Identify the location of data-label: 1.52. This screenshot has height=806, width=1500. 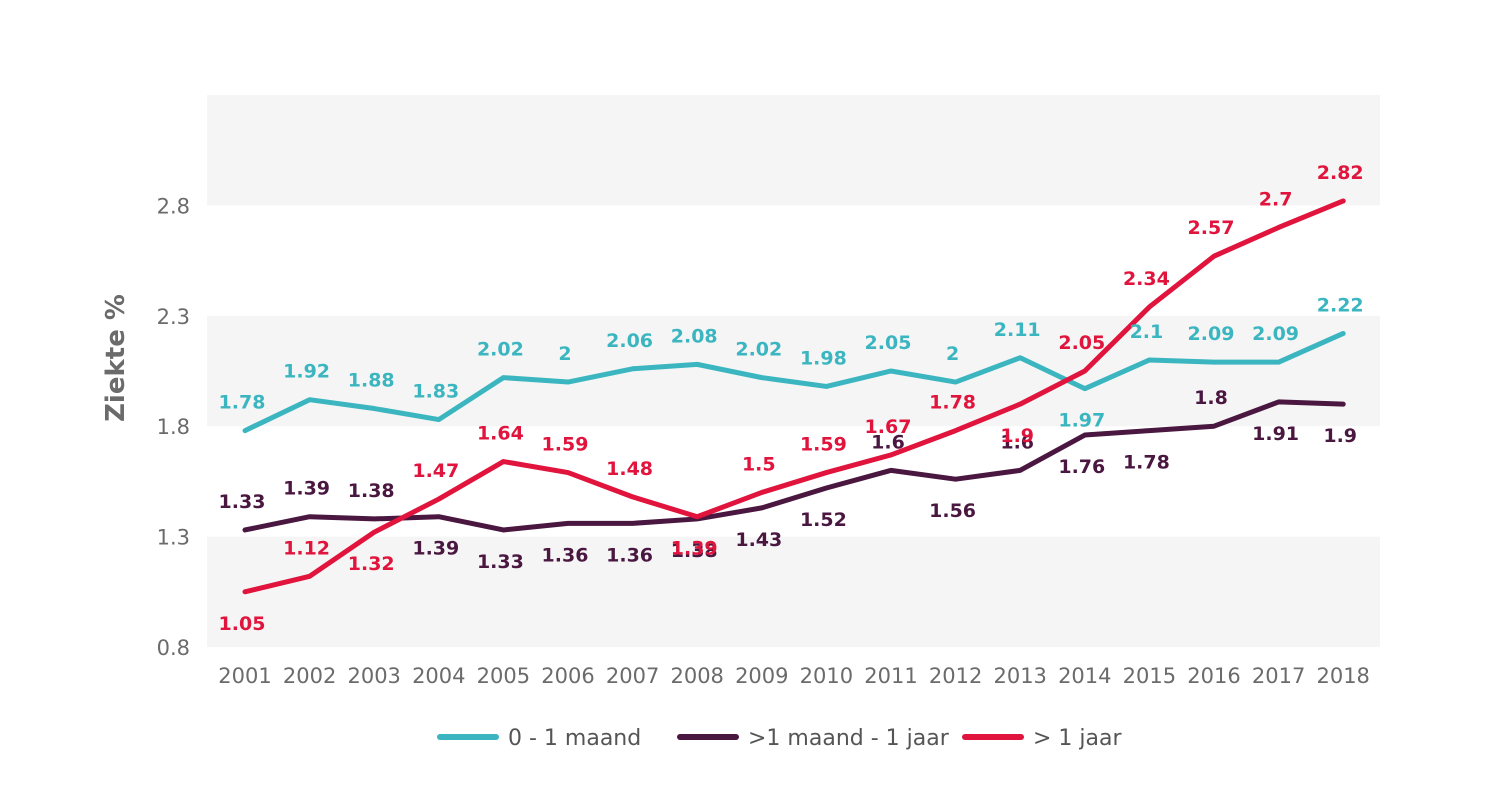
(823, 520).